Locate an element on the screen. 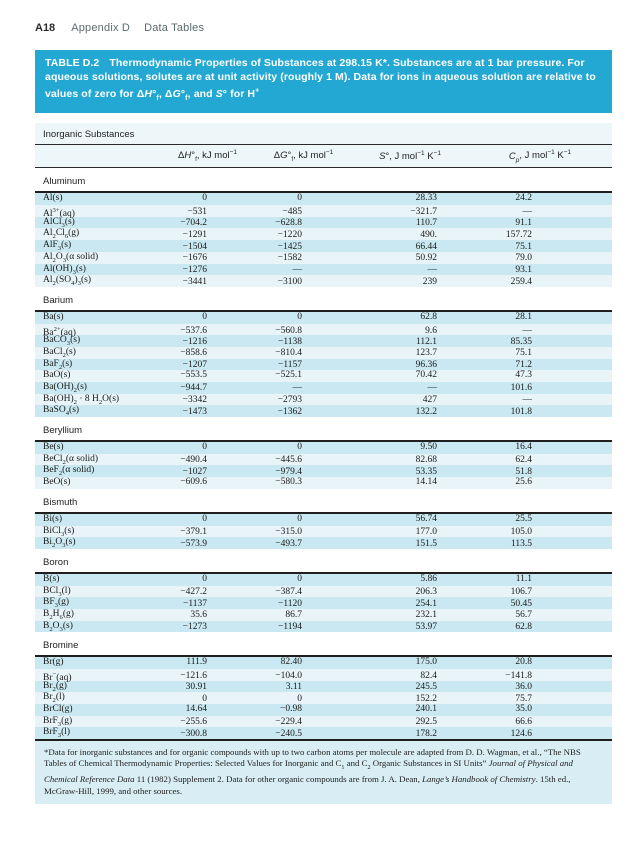 The height and width of the screenshot is (848, 643). Cp-cell: 101.6 is located at coordinates (521, 388).